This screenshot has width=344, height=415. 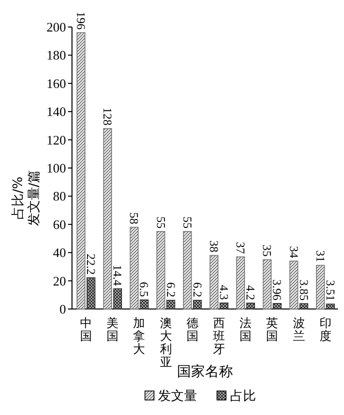 What do you see at coordinates (81, 21) in the screenshot?
I see `data-label: 196` at bounding box center [81, 21].